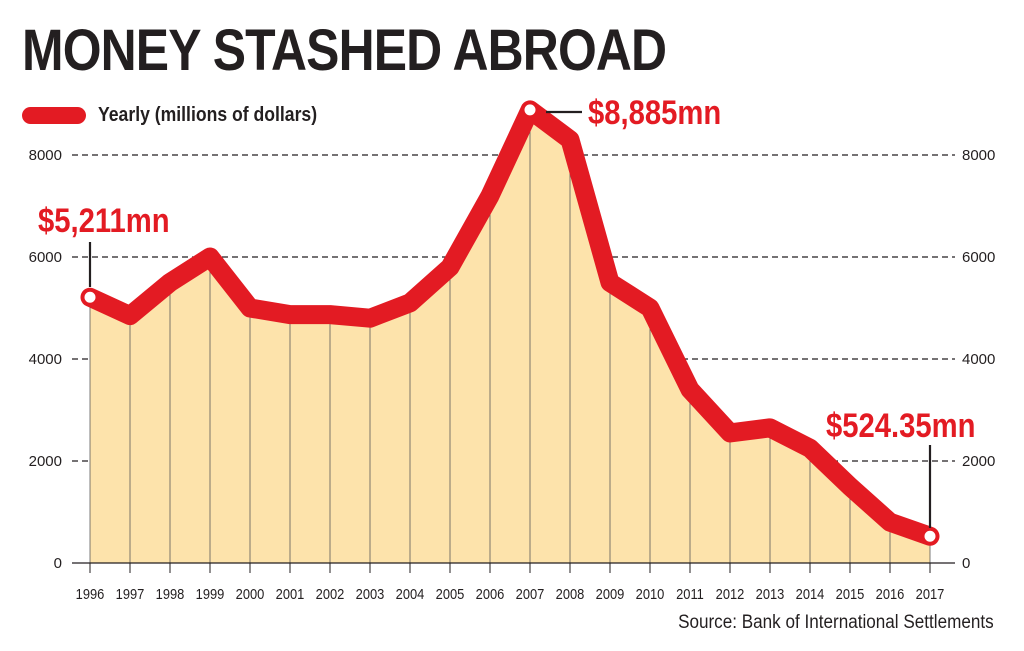  What do you see at coordinates (45, 461) in the screenshot?
I see `y-tick-label-left: 2000` at bounding box center [45, 461].